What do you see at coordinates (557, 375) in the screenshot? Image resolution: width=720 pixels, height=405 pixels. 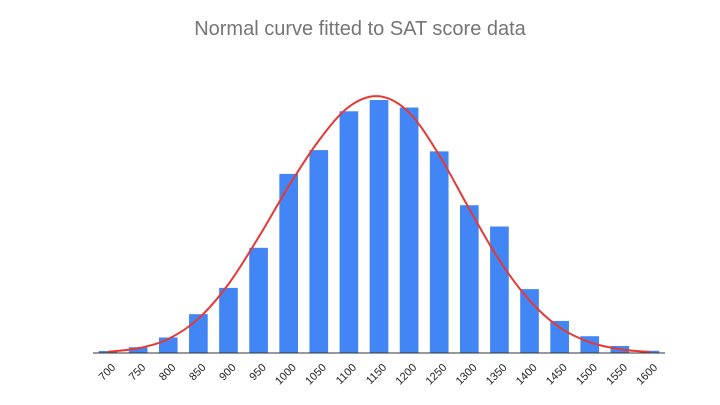 I see `x-tick-label-1450: 1450` at bounding box center [557, 375].